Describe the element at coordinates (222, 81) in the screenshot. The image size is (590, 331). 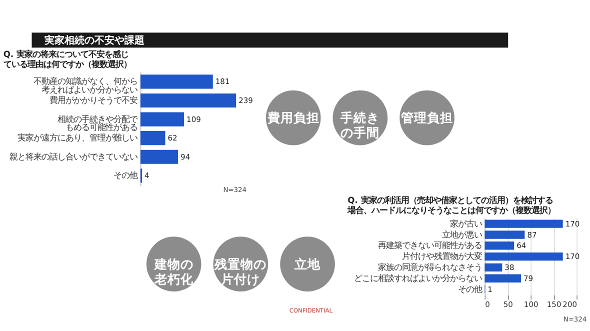
I see `data-label: 181` at that location.